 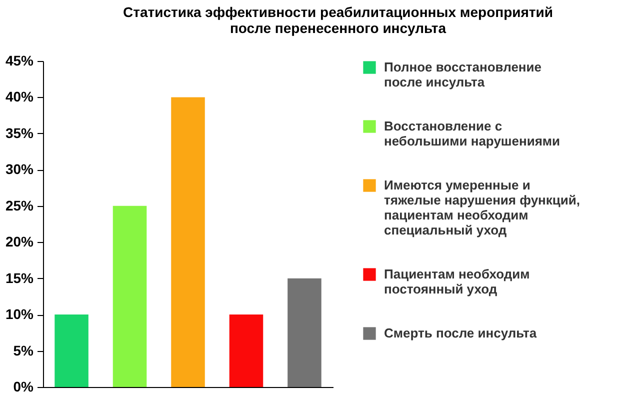 I want to click on legend-label: Пациентам необходим постоянный уход, so click(x=457, y=281).